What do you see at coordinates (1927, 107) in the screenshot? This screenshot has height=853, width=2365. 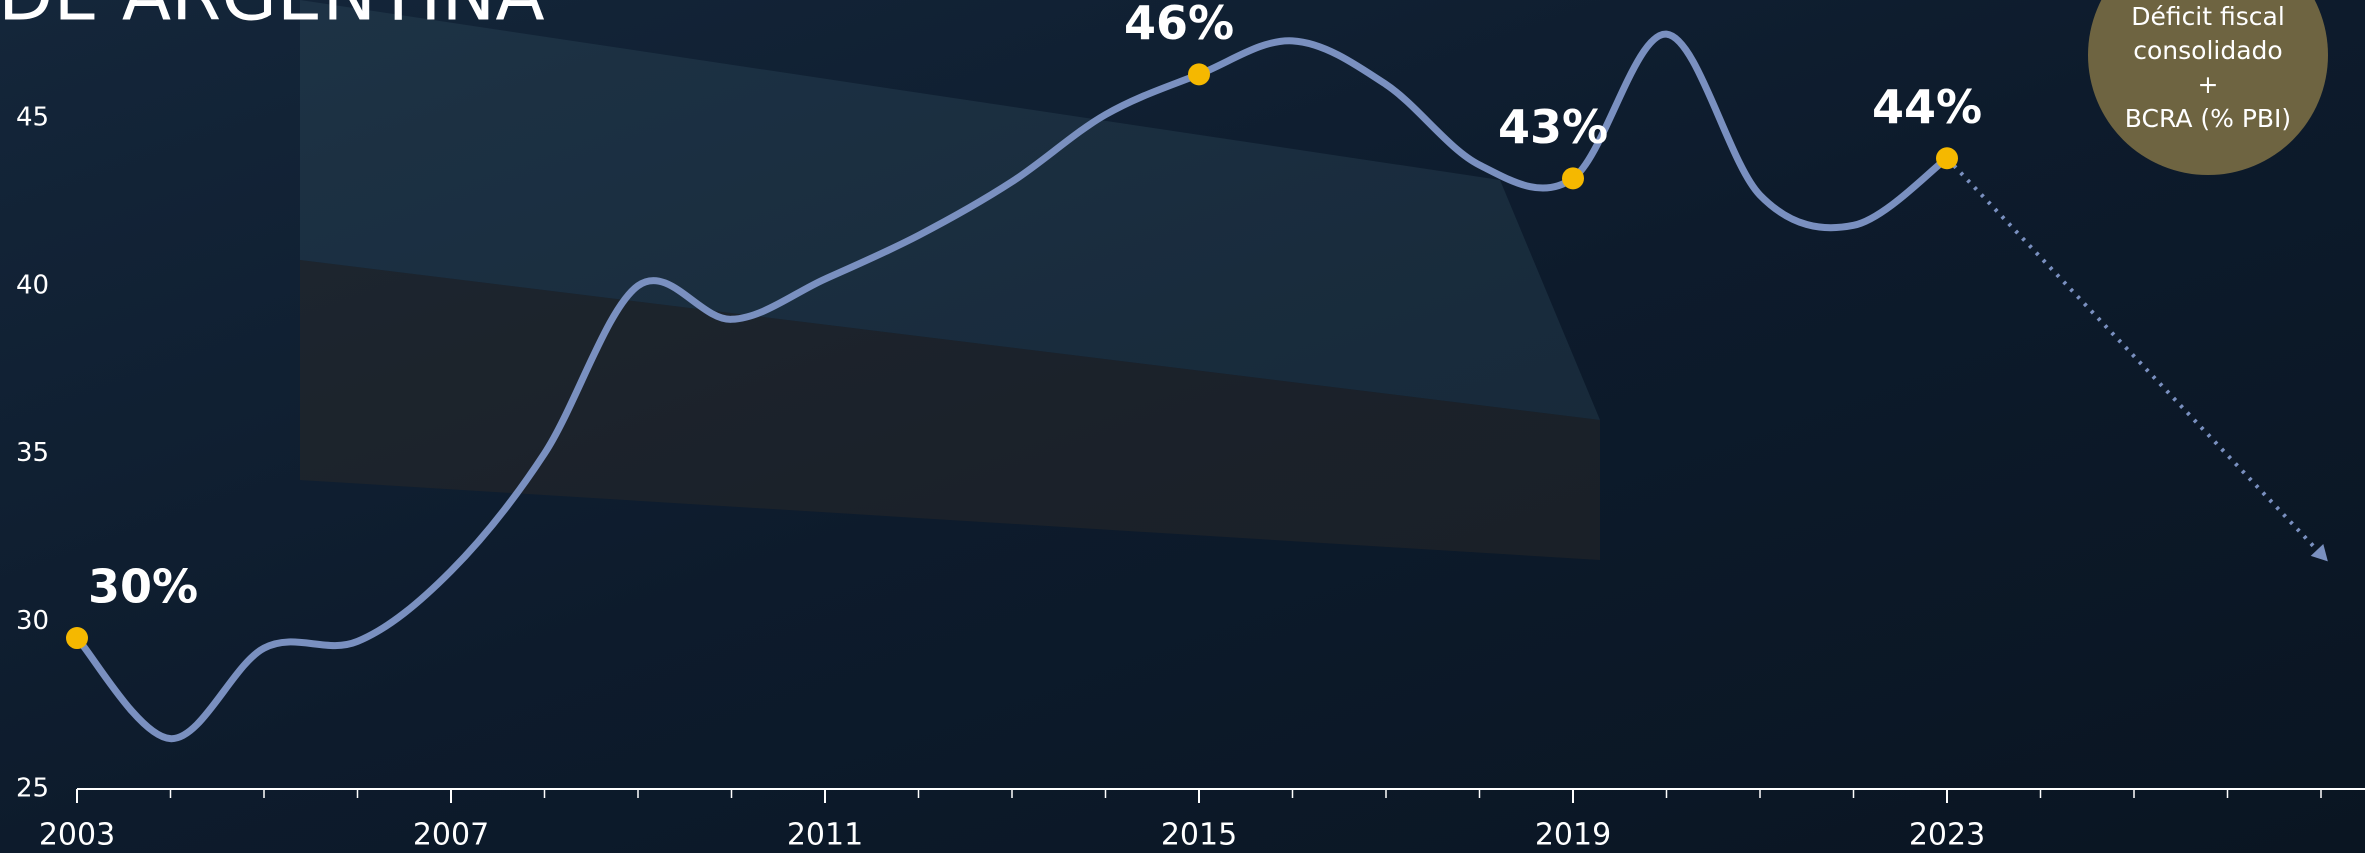 I see `value-label: 44%` at bounding box center [1927, 107].